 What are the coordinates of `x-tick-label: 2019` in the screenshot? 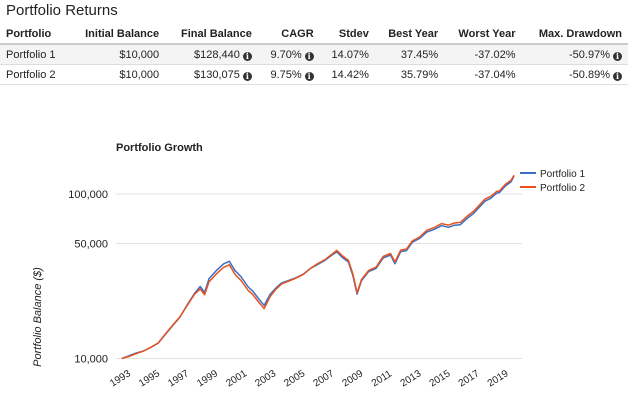 It's located at (498, 378).